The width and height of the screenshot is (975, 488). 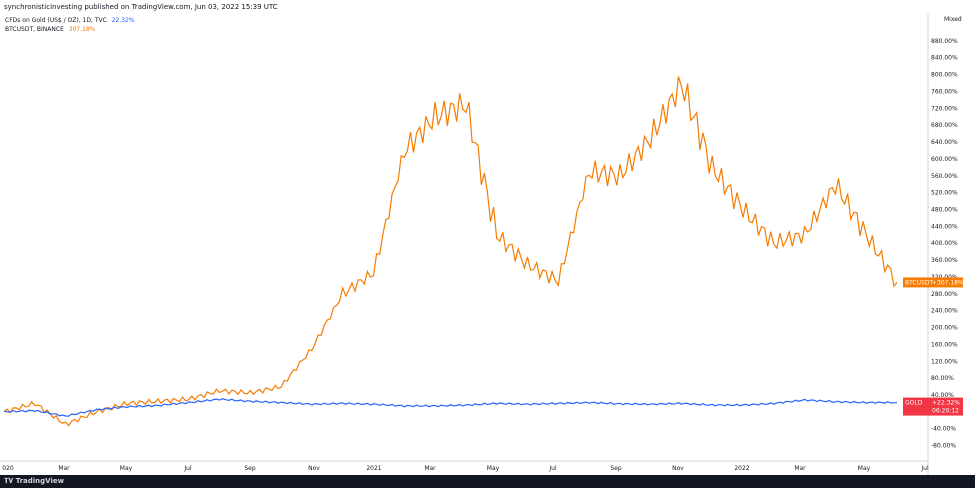 I want to click on y-tick-label: 600.00%, so click(x=944, y=159).